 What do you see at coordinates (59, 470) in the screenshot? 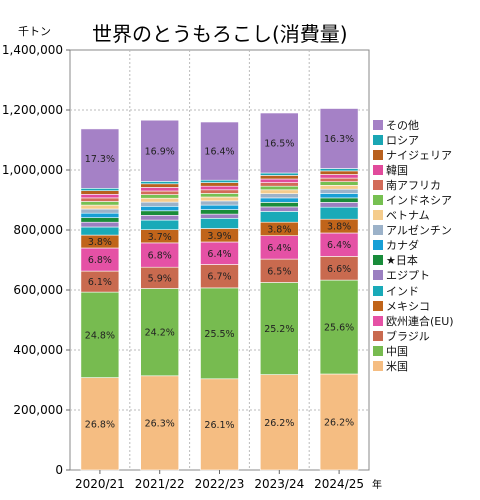
I see `y-tick-label: 0` at bounding box center [59, 470].